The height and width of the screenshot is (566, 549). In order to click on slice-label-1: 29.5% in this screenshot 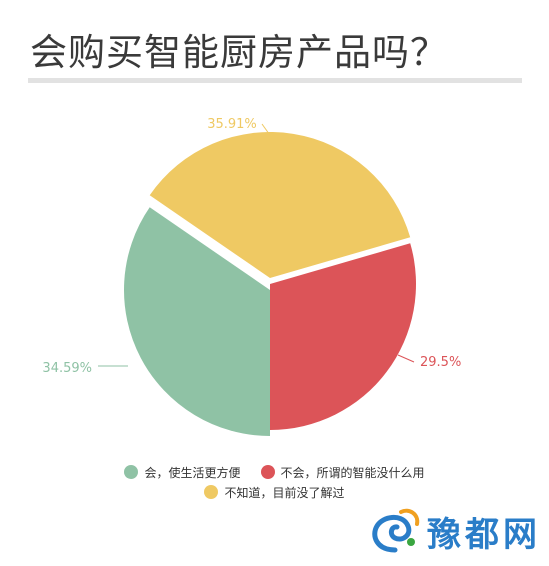, I will do `click(440, 362)`.